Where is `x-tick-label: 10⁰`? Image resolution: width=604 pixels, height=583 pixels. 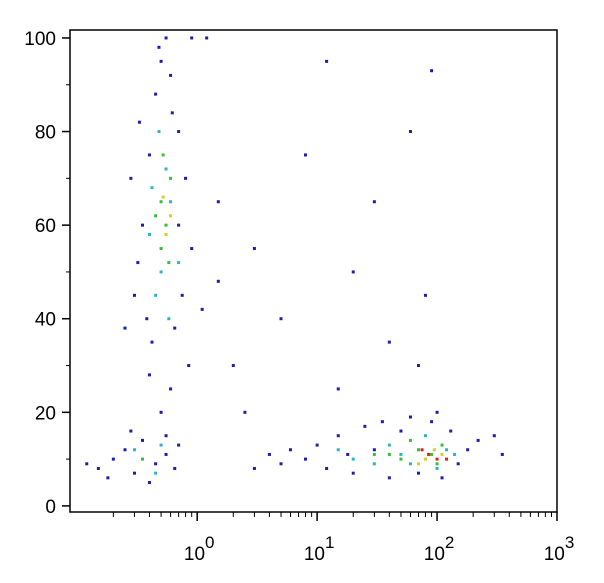
x-tick-label: 10⁰ is located at coordinates (199, 549).